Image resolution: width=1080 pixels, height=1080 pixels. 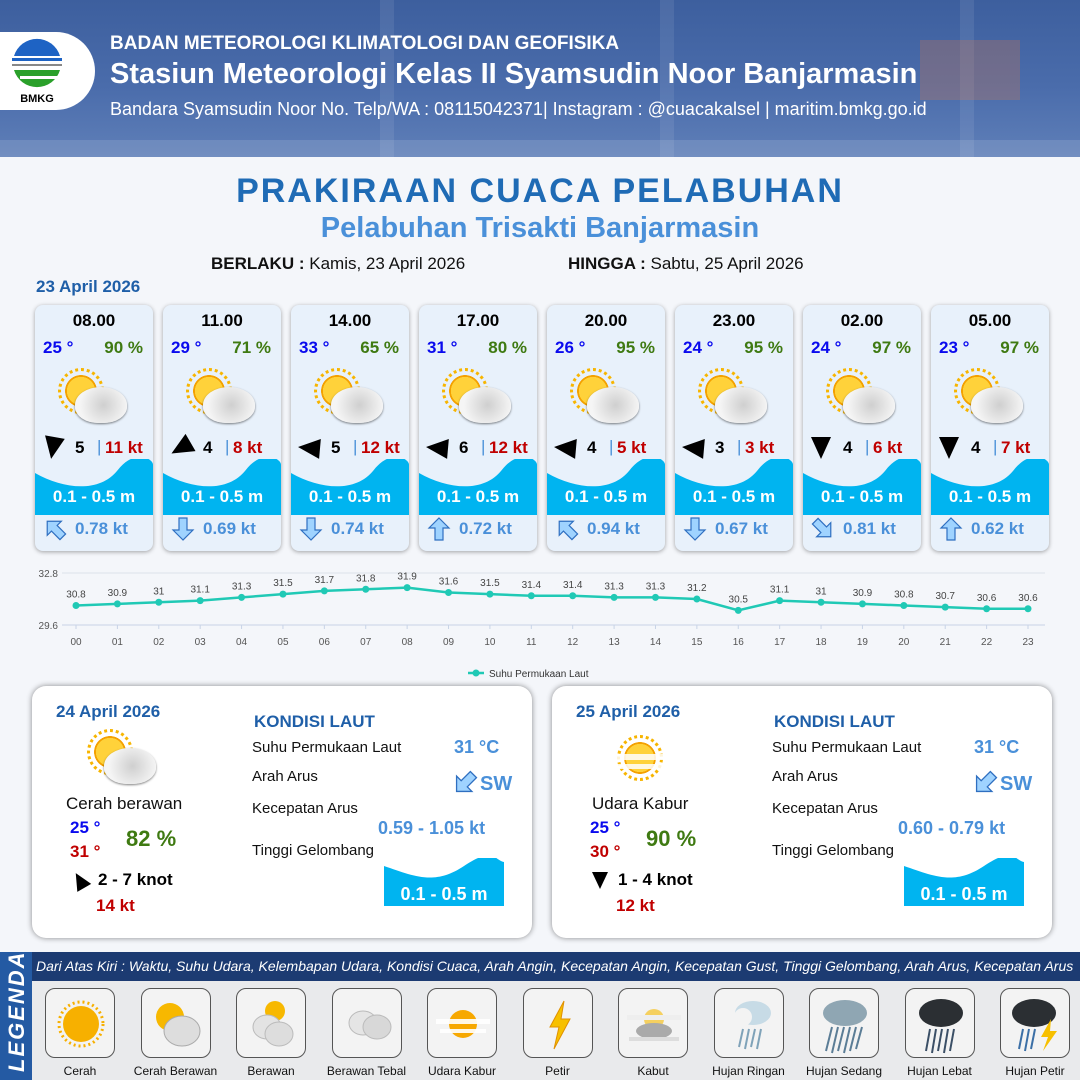 I want to click on legend-label: Suhu Permukaan Laut, so click(x=539, y=674).